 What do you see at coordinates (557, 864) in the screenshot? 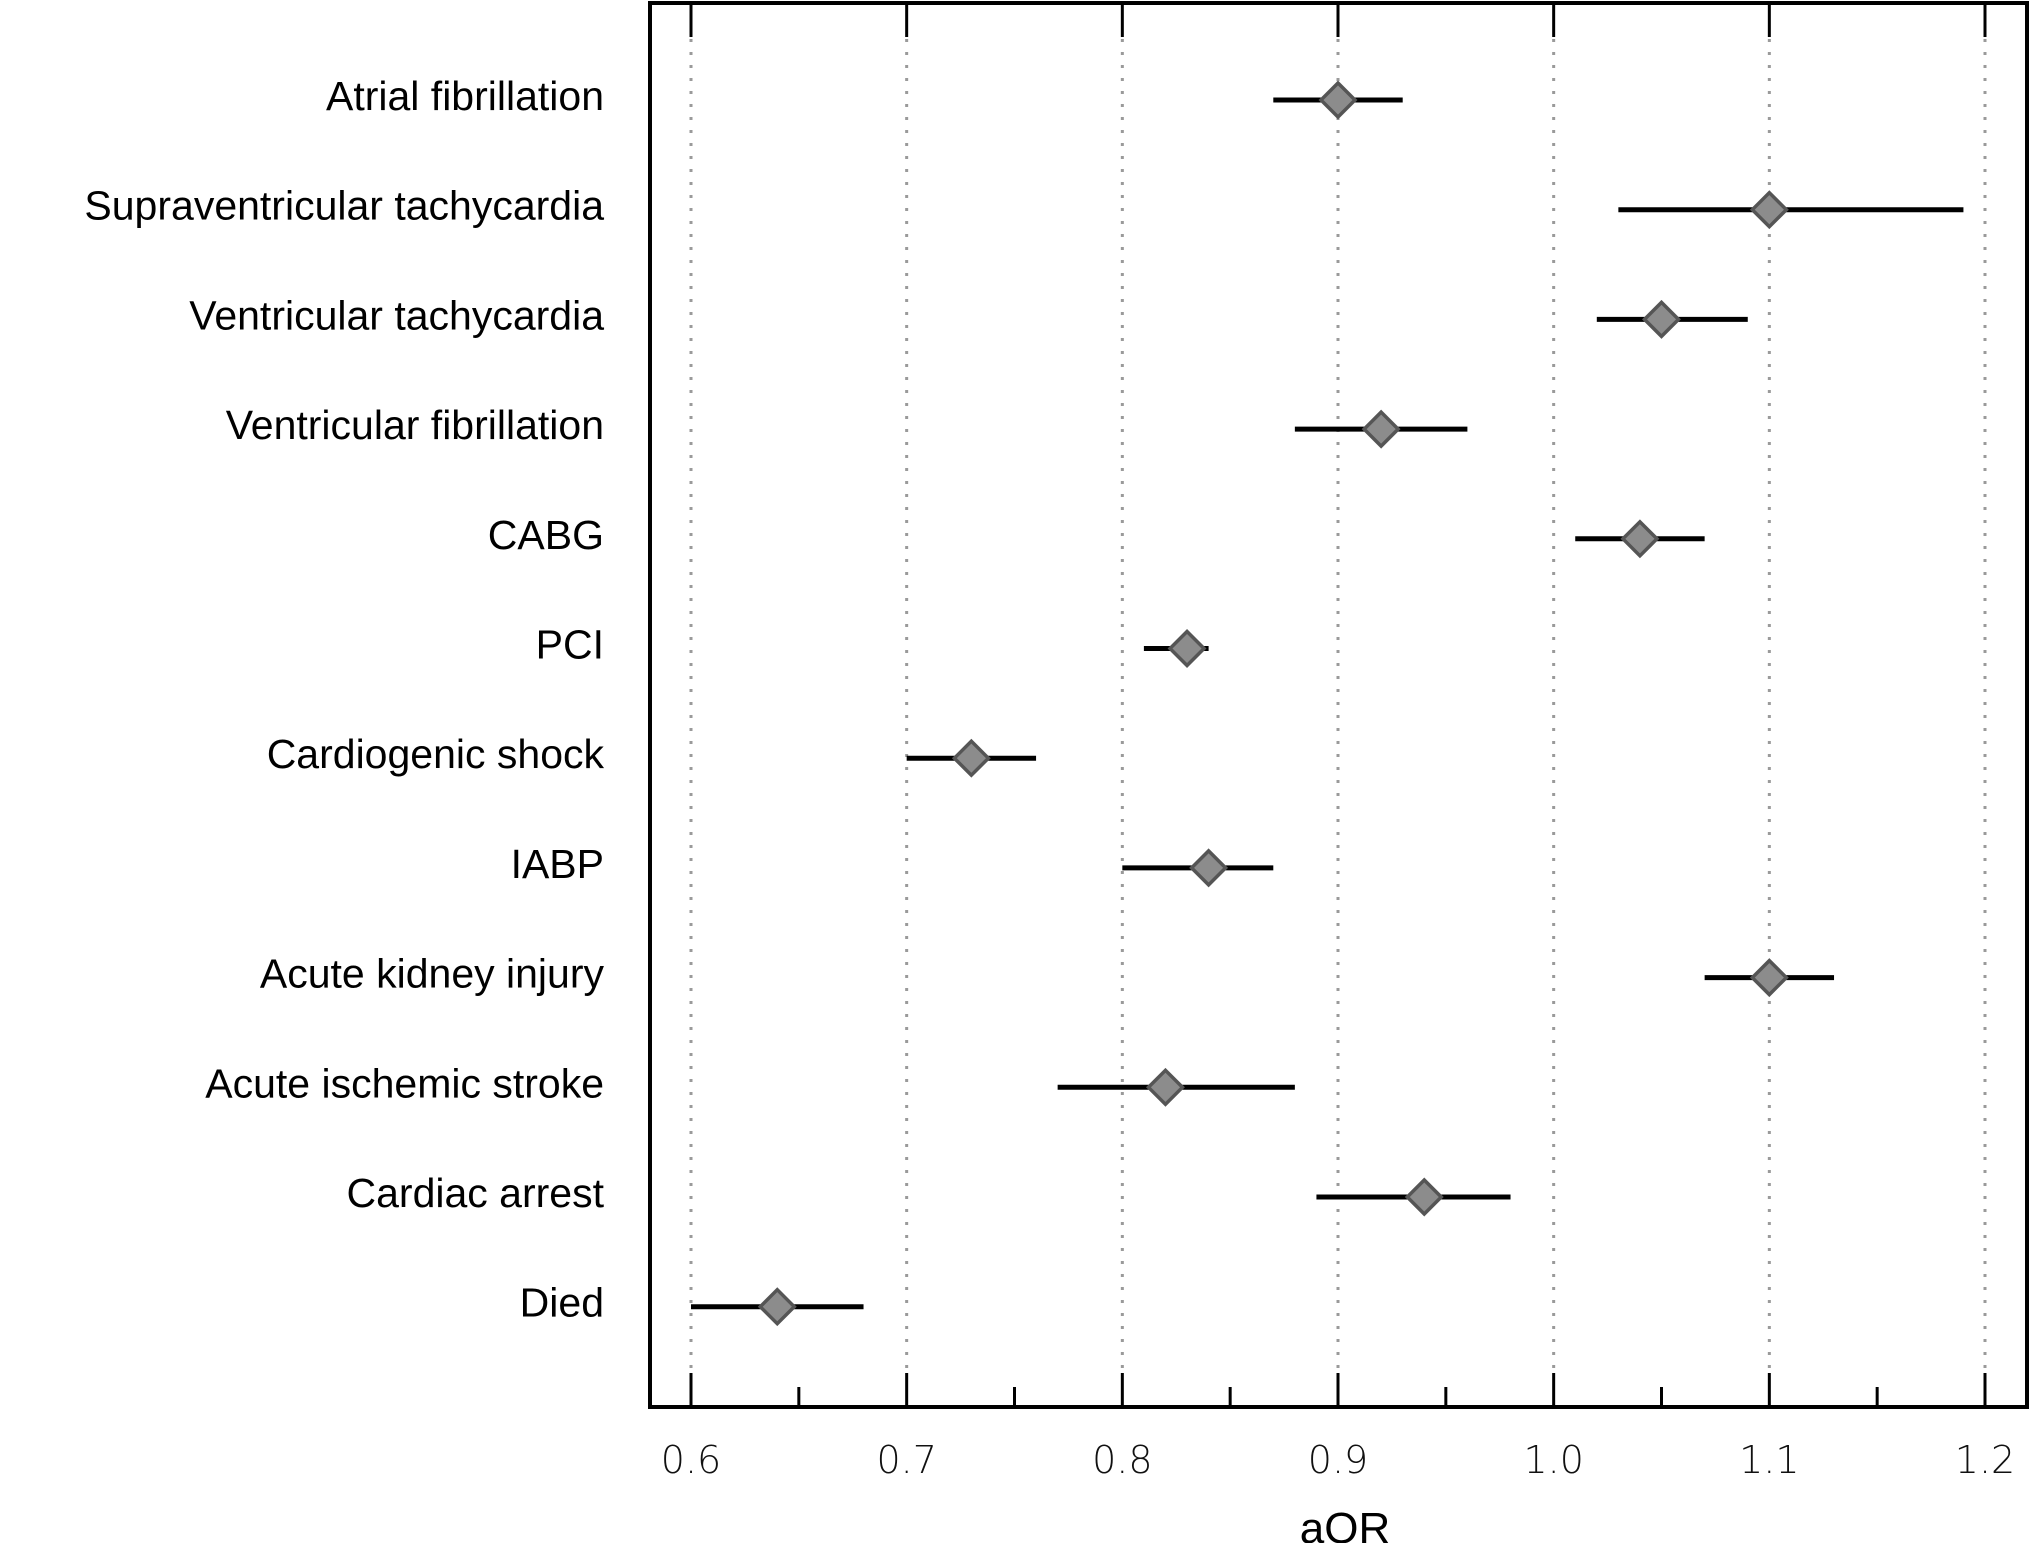
I see `row-label: IABP` at bounding box center [557, 864].